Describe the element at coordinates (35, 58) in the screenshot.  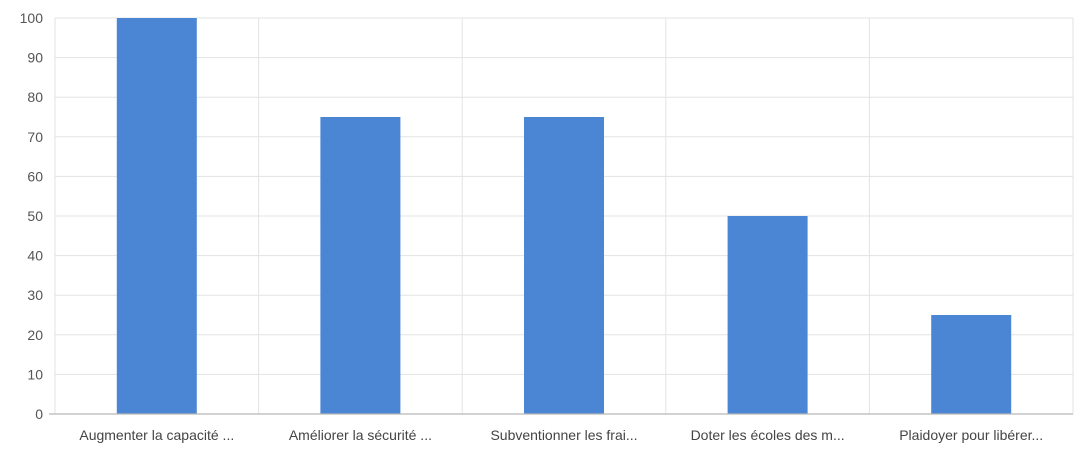
I see `y-tick-label: 90` at that location.